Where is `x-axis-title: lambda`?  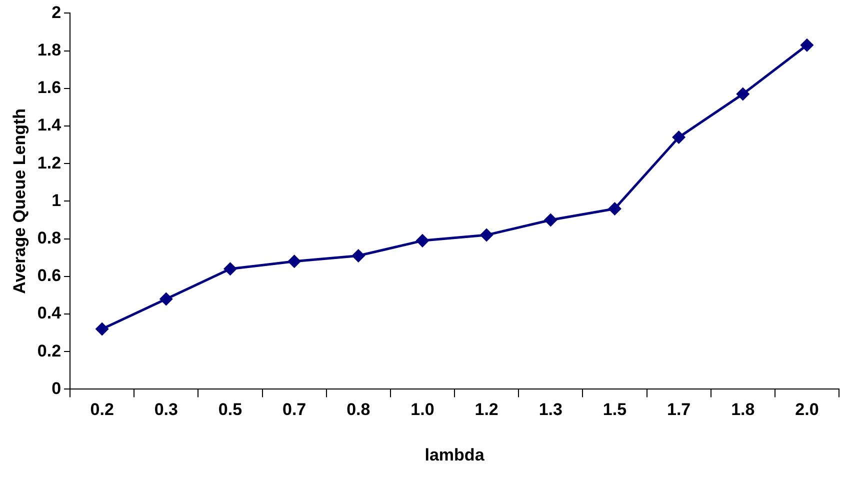
x-axis-title: lambda is located at coordinates (454, 454).